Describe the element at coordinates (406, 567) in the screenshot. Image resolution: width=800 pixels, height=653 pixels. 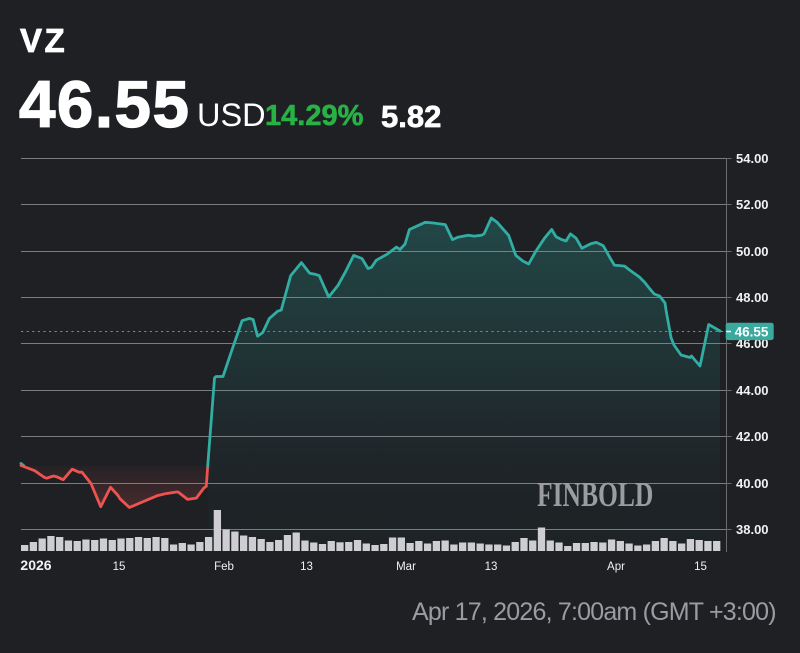
I see `svg-text: Mar` at that location.